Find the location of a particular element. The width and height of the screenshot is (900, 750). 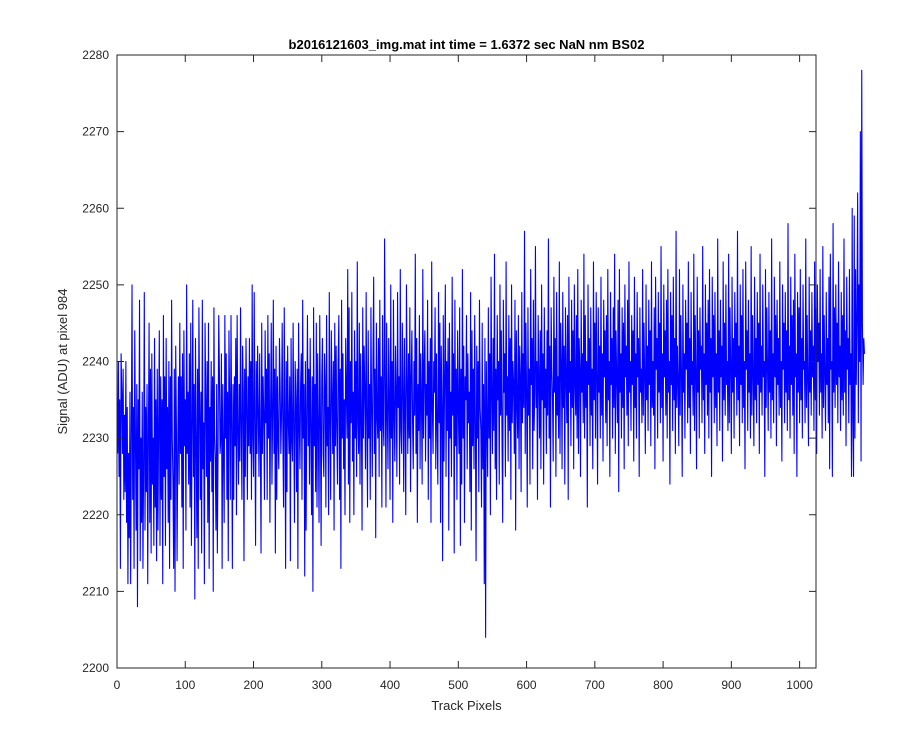

y-axis-label: Signal (ADU) at pixel 984 is located at coordinates (62, 362).